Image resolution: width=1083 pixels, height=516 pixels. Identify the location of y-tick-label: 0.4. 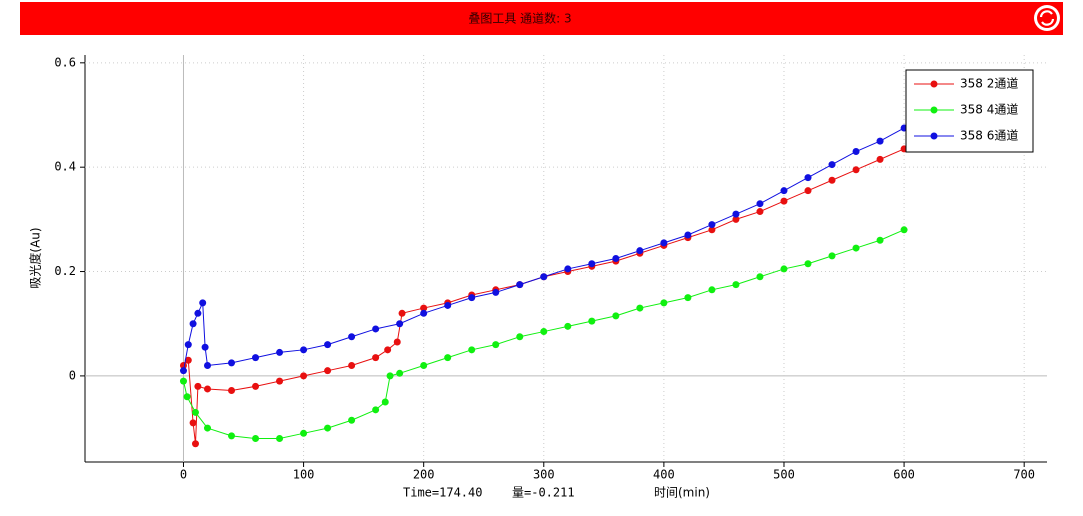
(65, 167).